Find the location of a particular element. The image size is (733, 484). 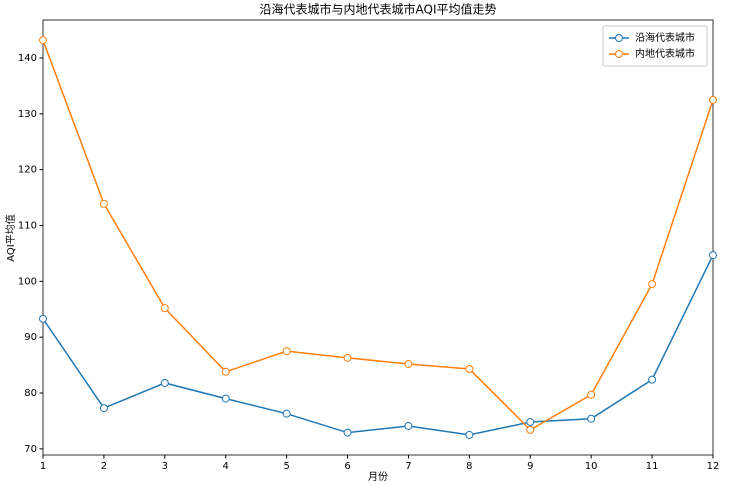

x-tick-label: 4 is located at coordinates (226, 466).